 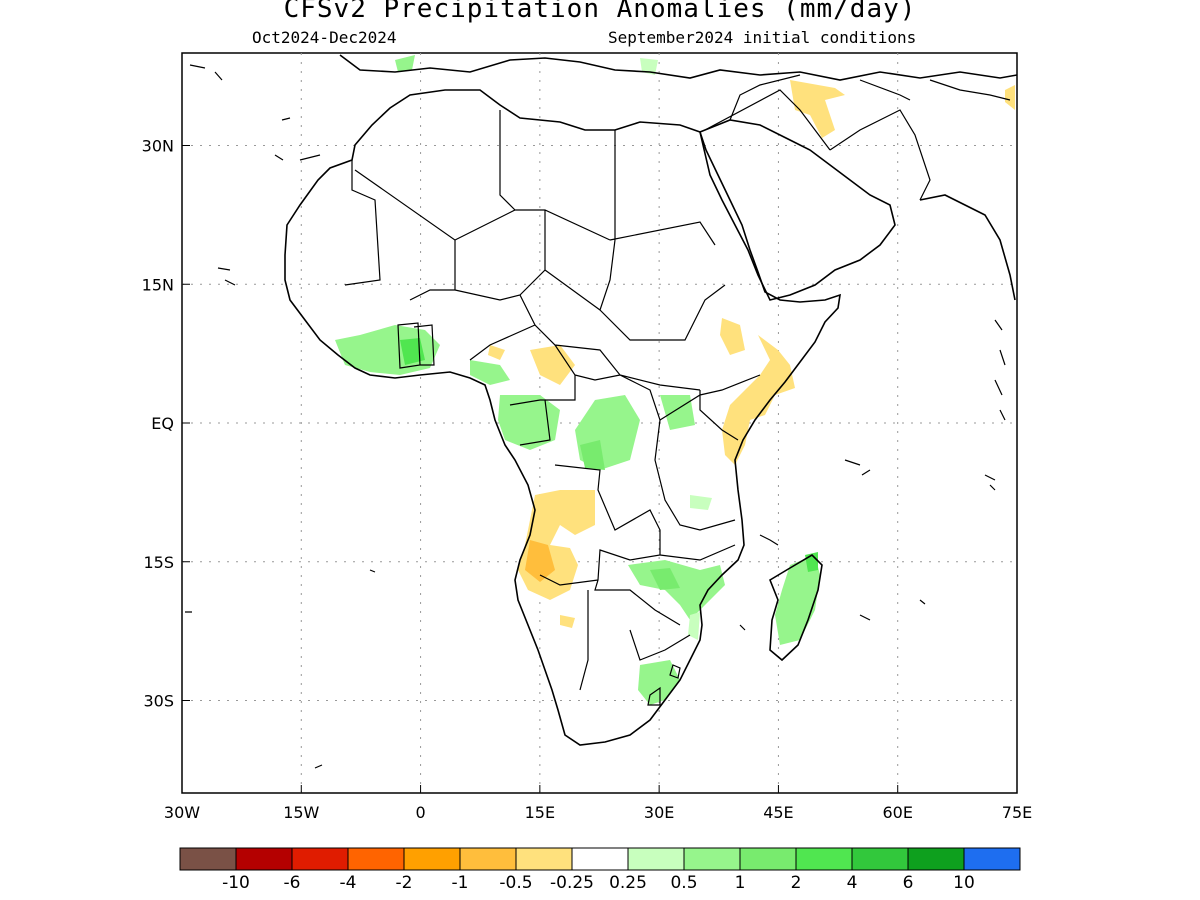 What do you see at coordinates (158, 701) in the screenshot?
I see `lat-tick-label: 30S` at bounding box center [158, 701].